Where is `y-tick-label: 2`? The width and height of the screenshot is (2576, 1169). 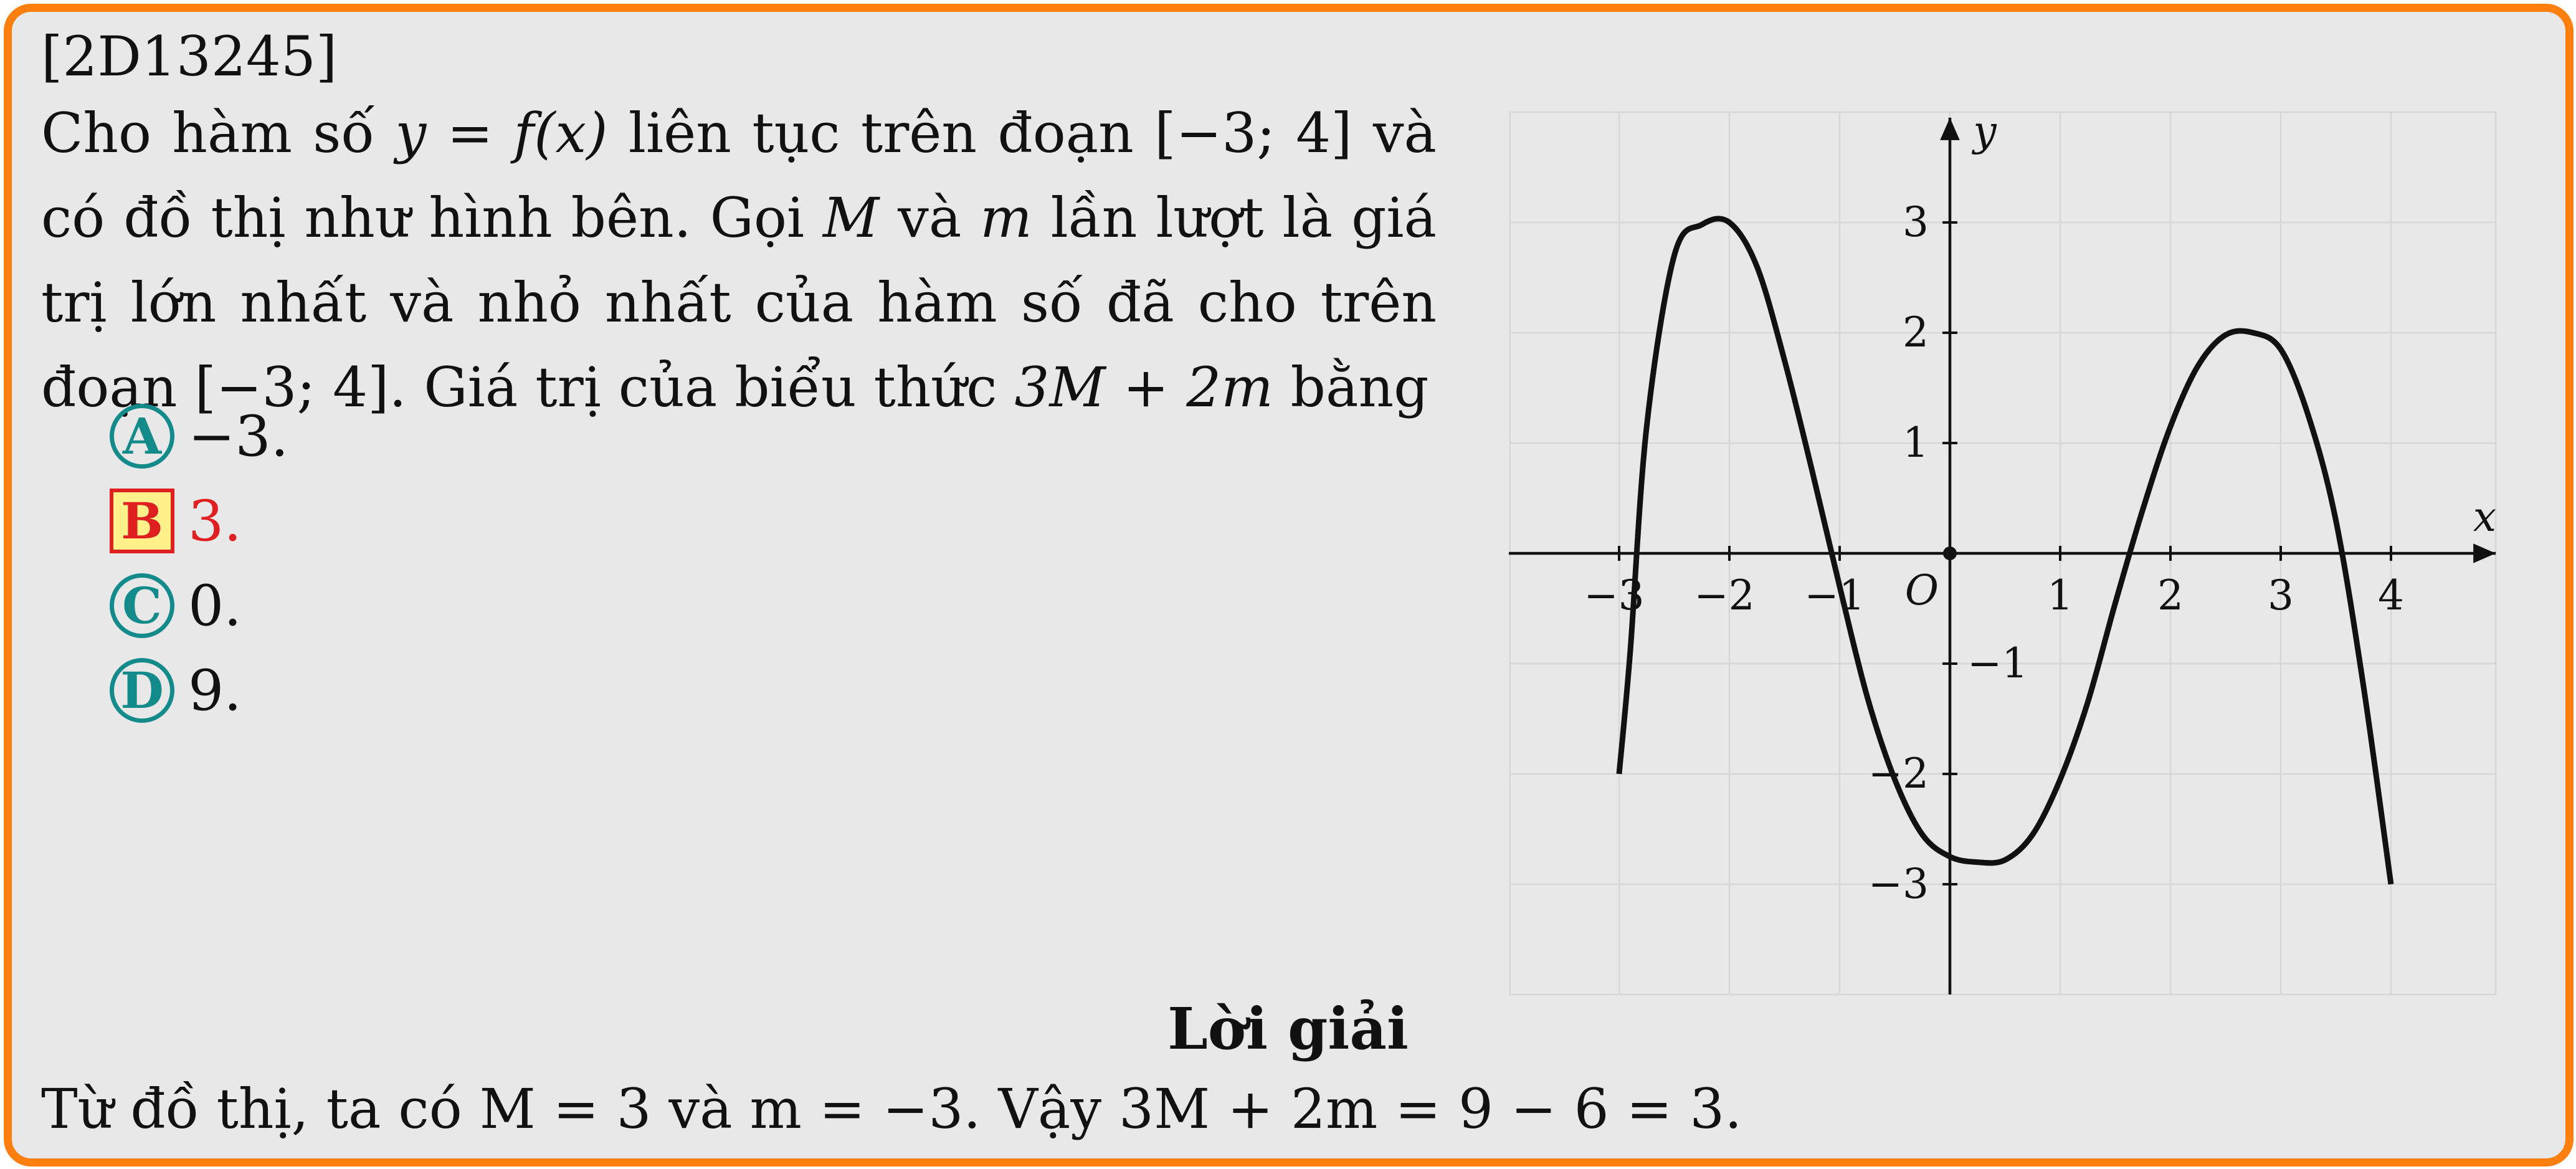 y-tick-label: 2 is located at coordinates (1916, 332).